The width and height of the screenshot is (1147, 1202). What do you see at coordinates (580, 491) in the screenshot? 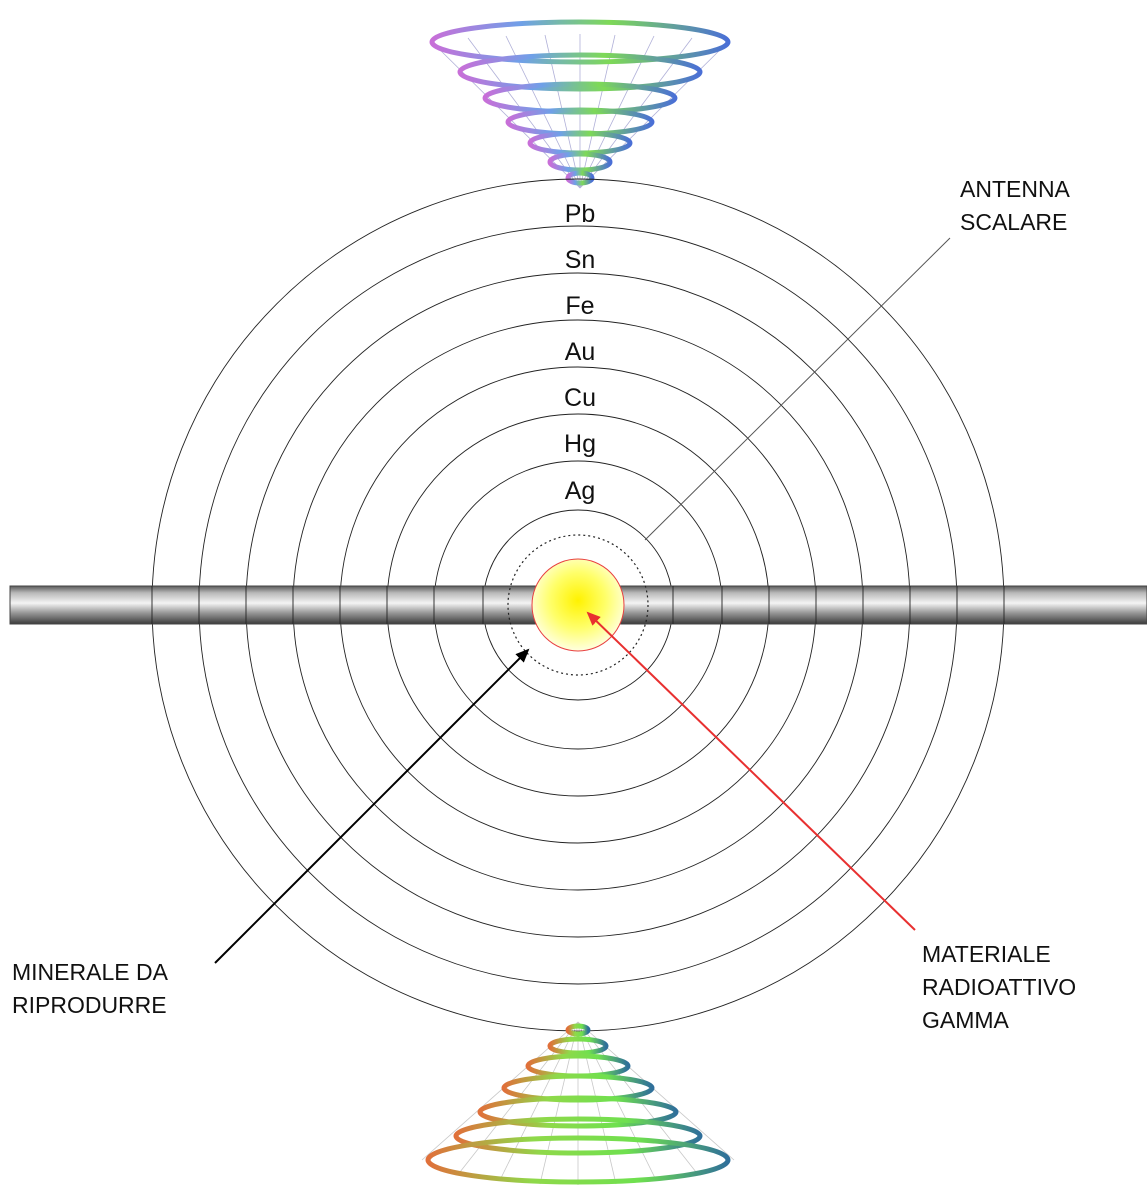
I see `element-label-ag: Ag` at bounding box center [580, 491].